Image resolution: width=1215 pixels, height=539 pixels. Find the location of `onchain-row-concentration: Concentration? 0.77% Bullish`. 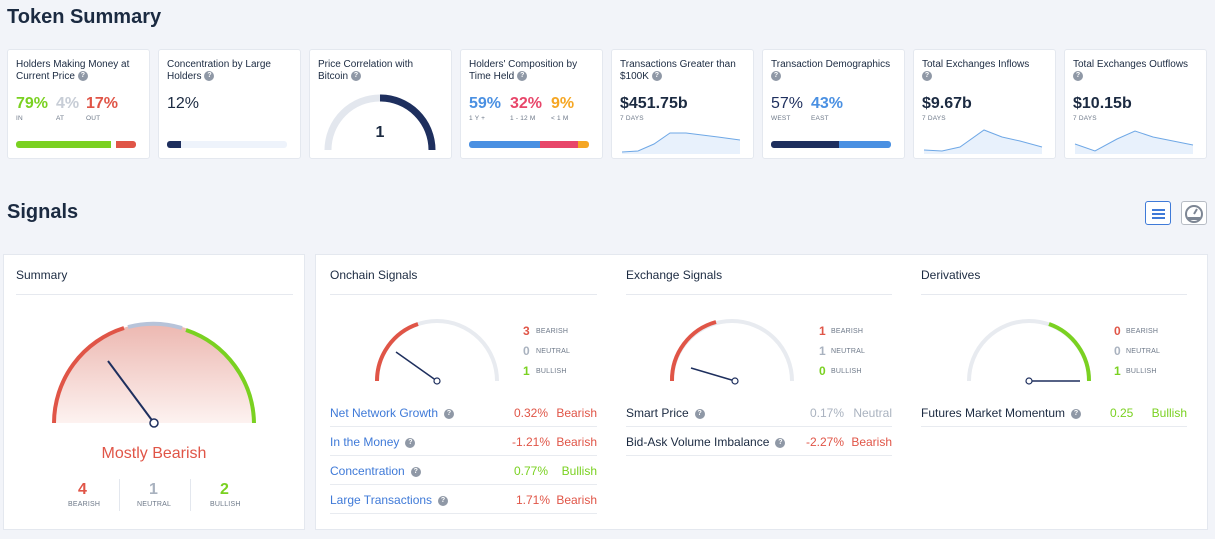

onchain-row-concentration: Concentration? 0.77% Bullish is located at coordinates (463, 471).